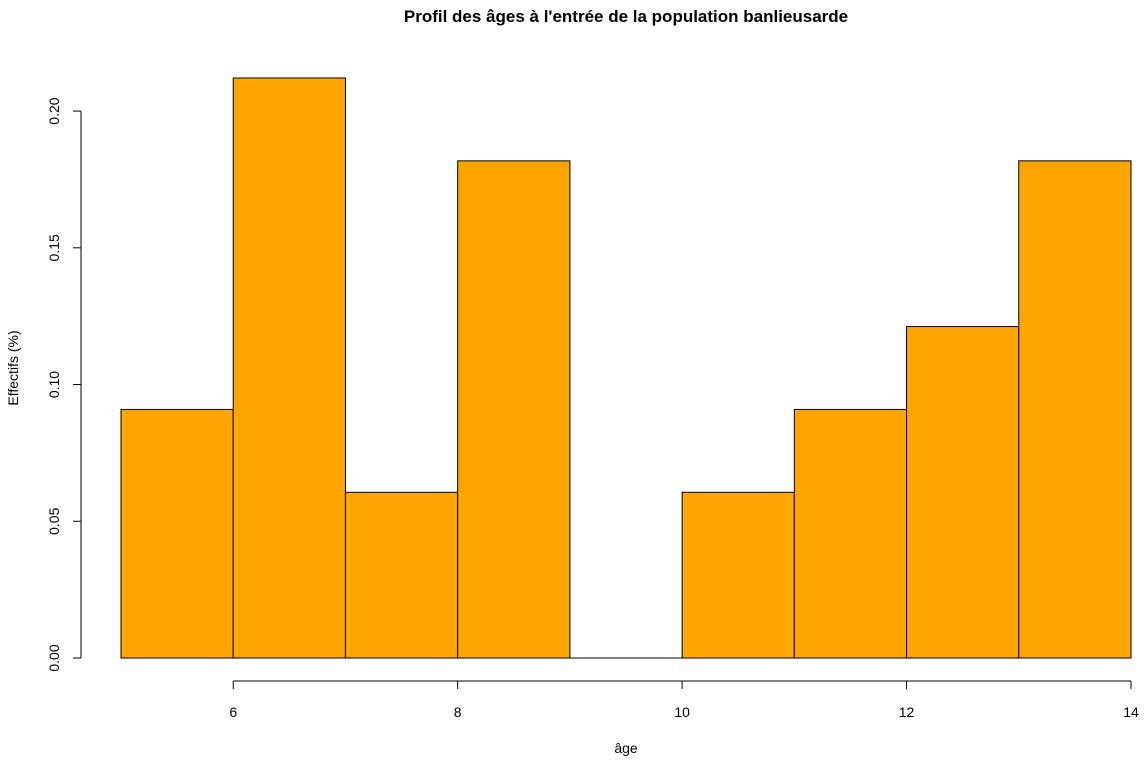 This screenshot has width=1144, height=762. I want to click on y-tick-label: 0.05, so click(54, 520).